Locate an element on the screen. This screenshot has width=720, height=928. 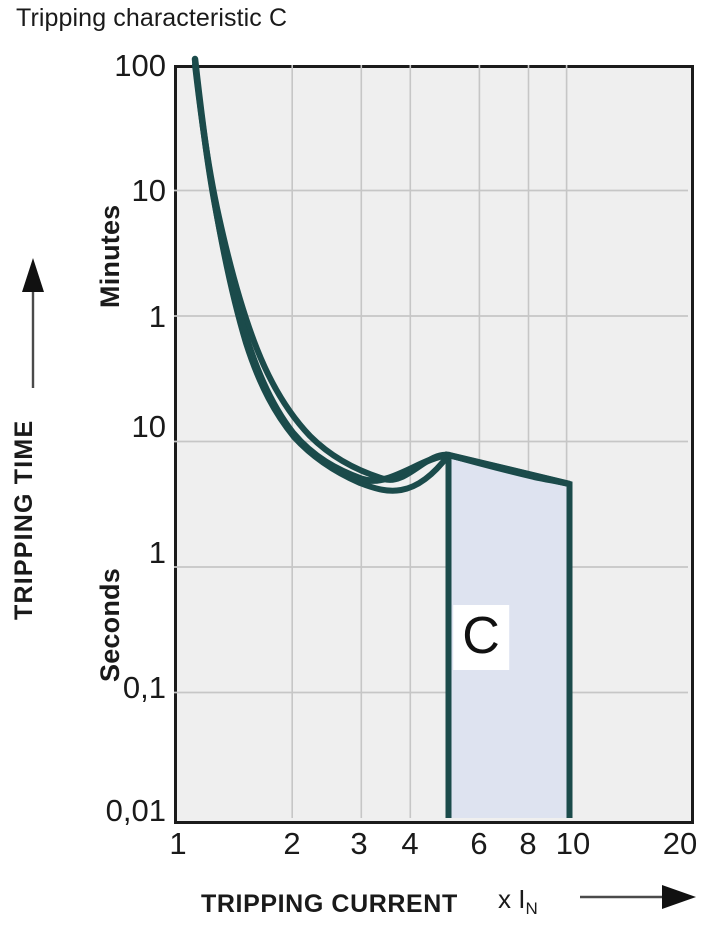
x-tick-label: 10 is located at coordinates (573, 843).